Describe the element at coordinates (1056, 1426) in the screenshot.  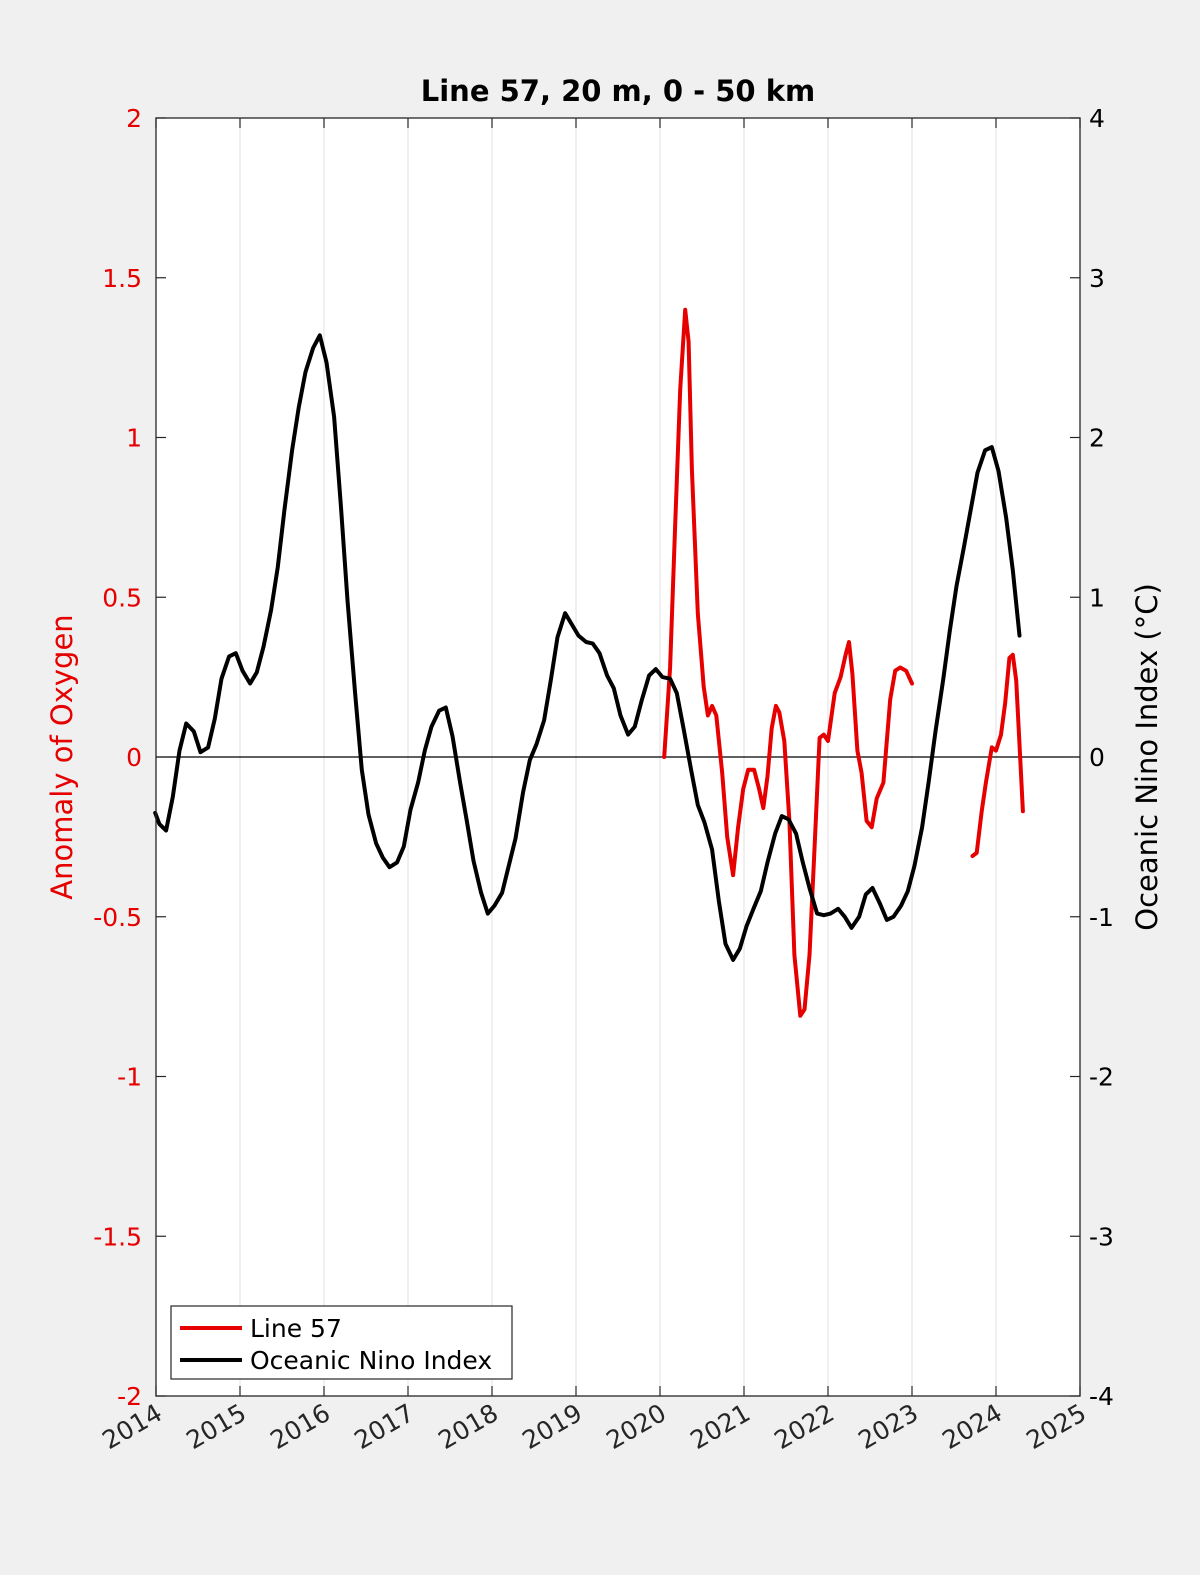
I see `x-tick-label-2025: 2025` at that location.